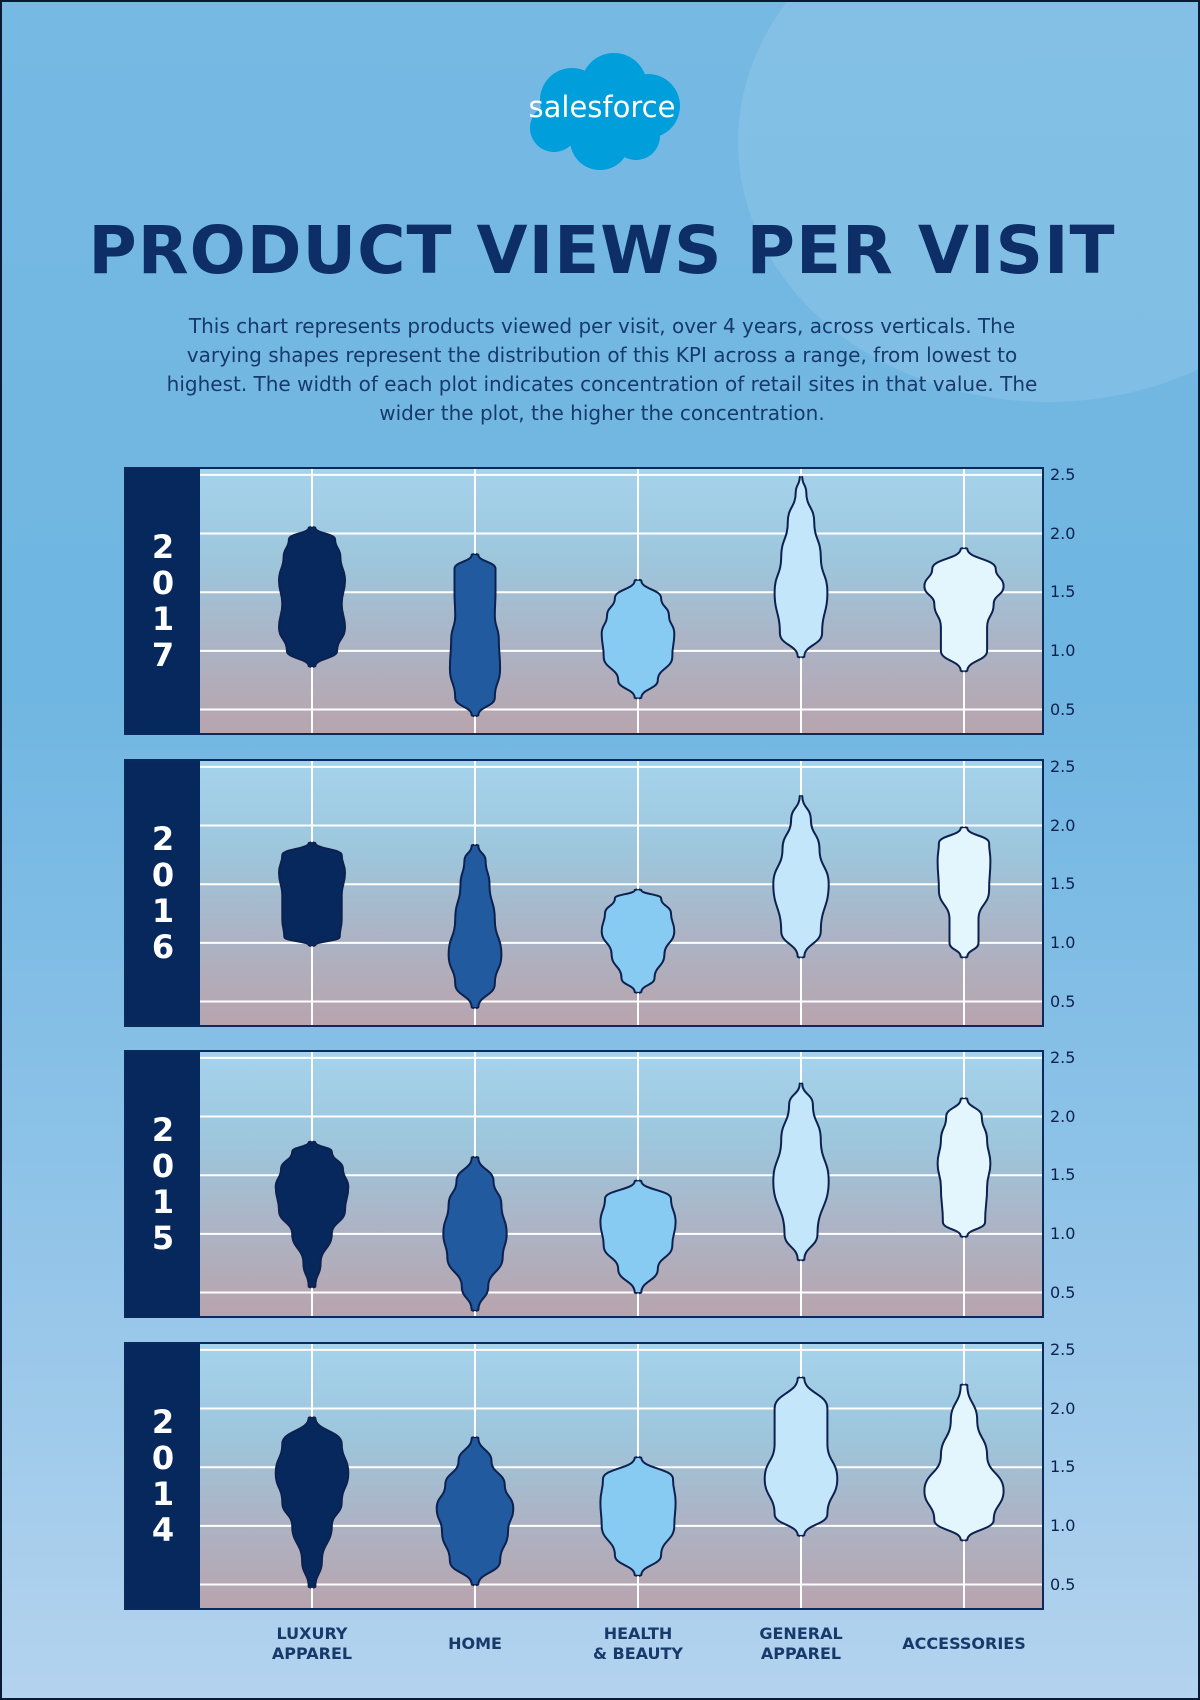 The height and width of the screenshot is (1700, 1200). I want to click on year-digit: 5, so click(163, 1238).